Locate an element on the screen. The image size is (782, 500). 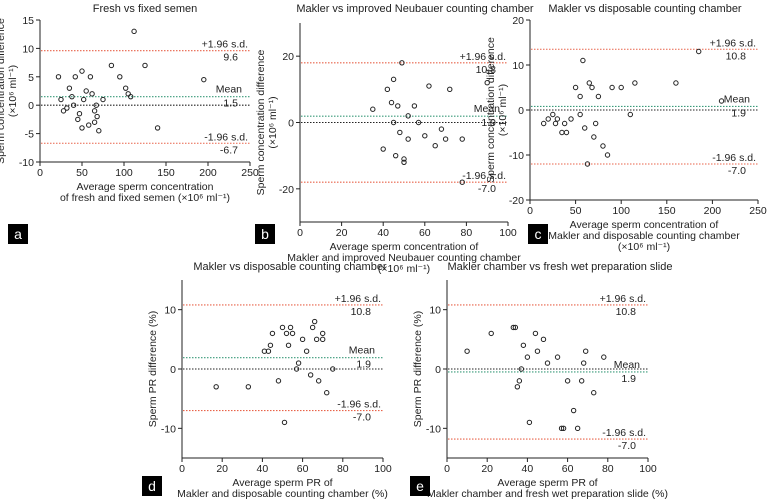
panel-d-x-tick-label: 40 is located at coordinates (263, 469).